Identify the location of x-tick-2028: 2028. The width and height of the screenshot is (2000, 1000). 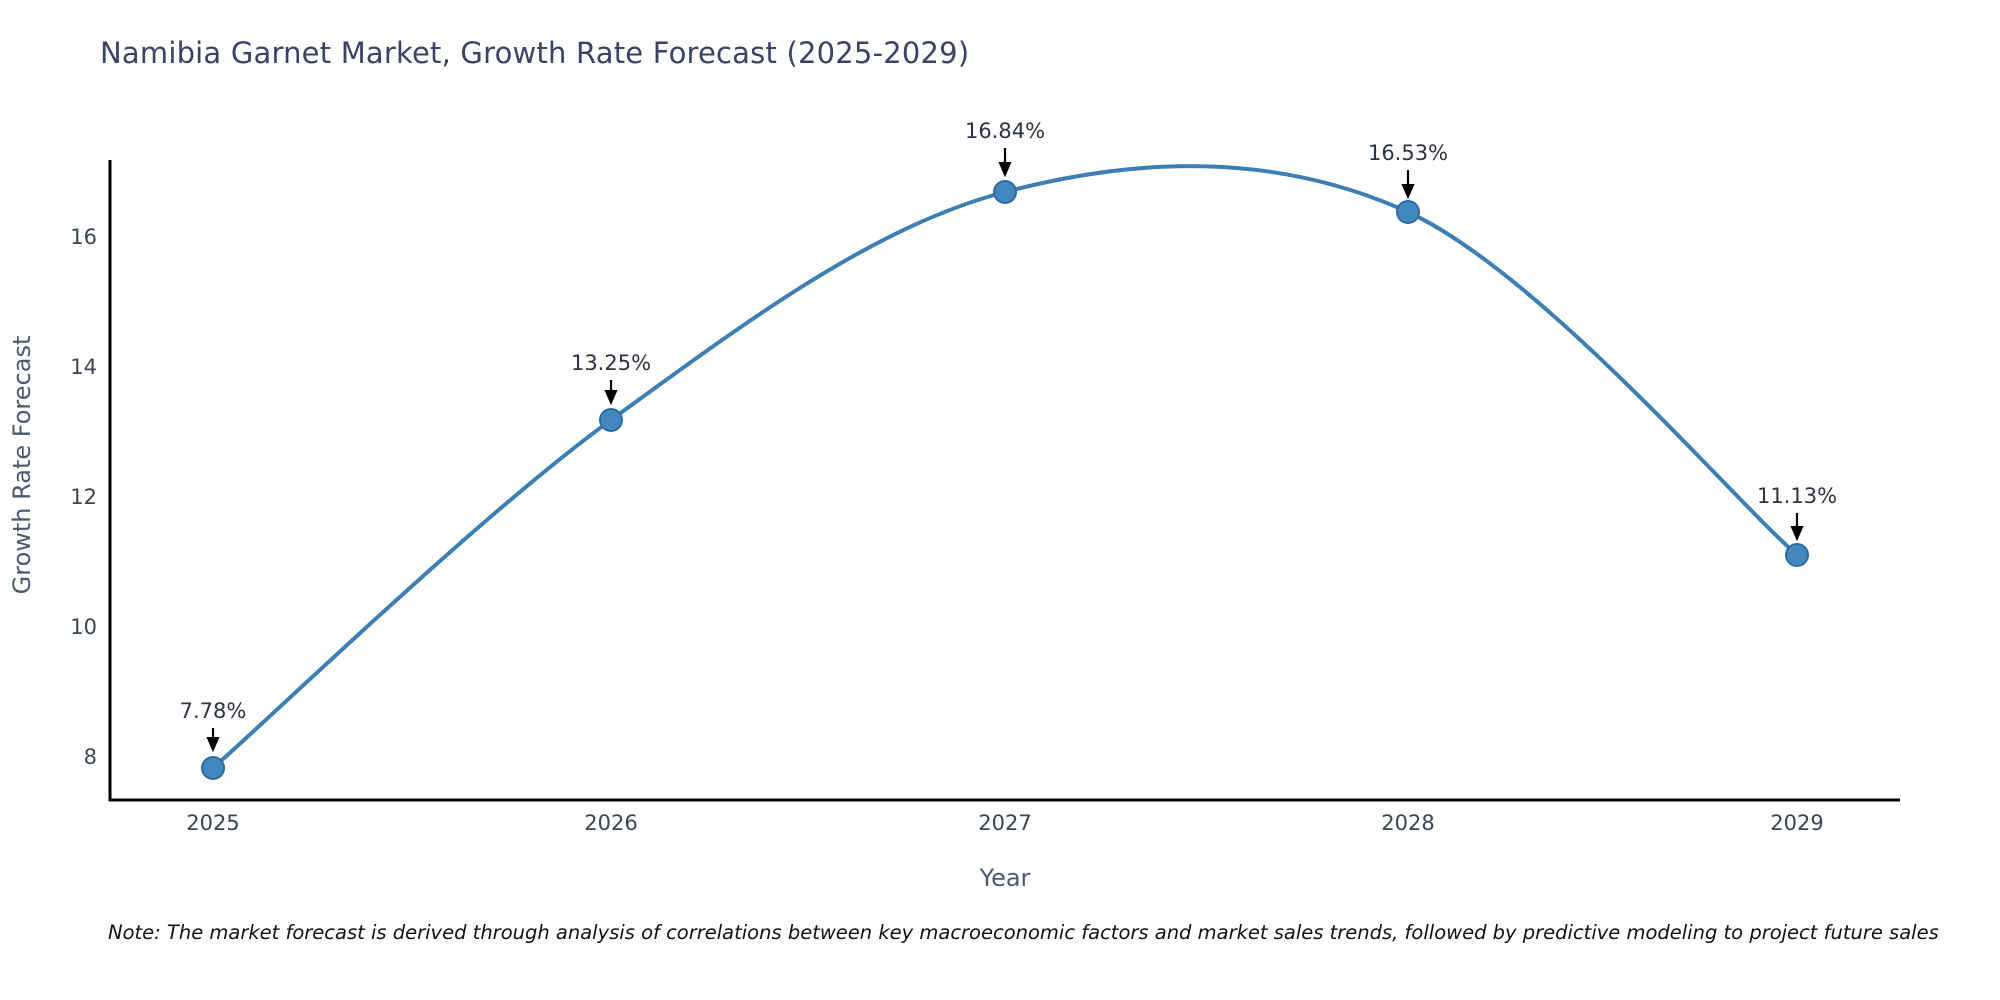
(1407, 823).